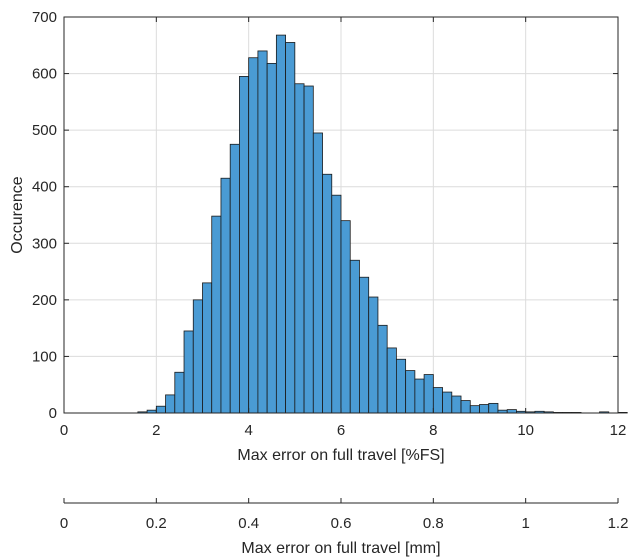  I want to click on secondary-x-tick-label: 0, so click(64, 523).